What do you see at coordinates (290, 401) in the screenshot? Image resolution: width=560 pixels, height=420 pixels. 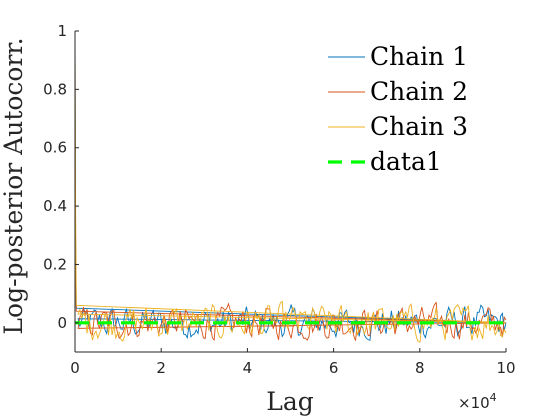 I see `x-axis-label: Lag` at bounding box center [290, 401].